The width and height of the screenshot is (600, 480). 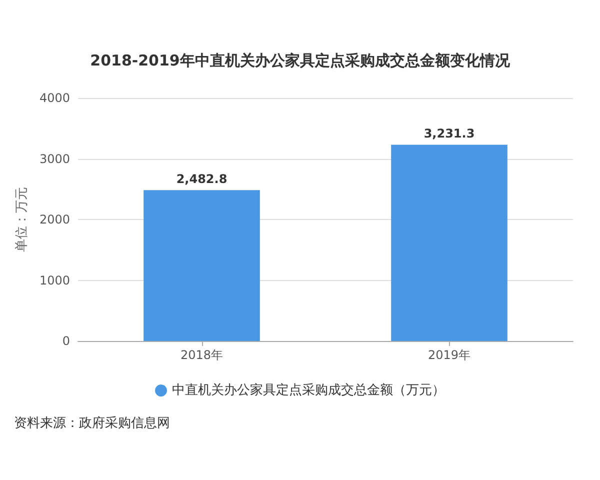 What do you see at coordinates (202, 179) in the screenshot?
I see `data-label: 2,482.8` at bounding box center [202, 179].